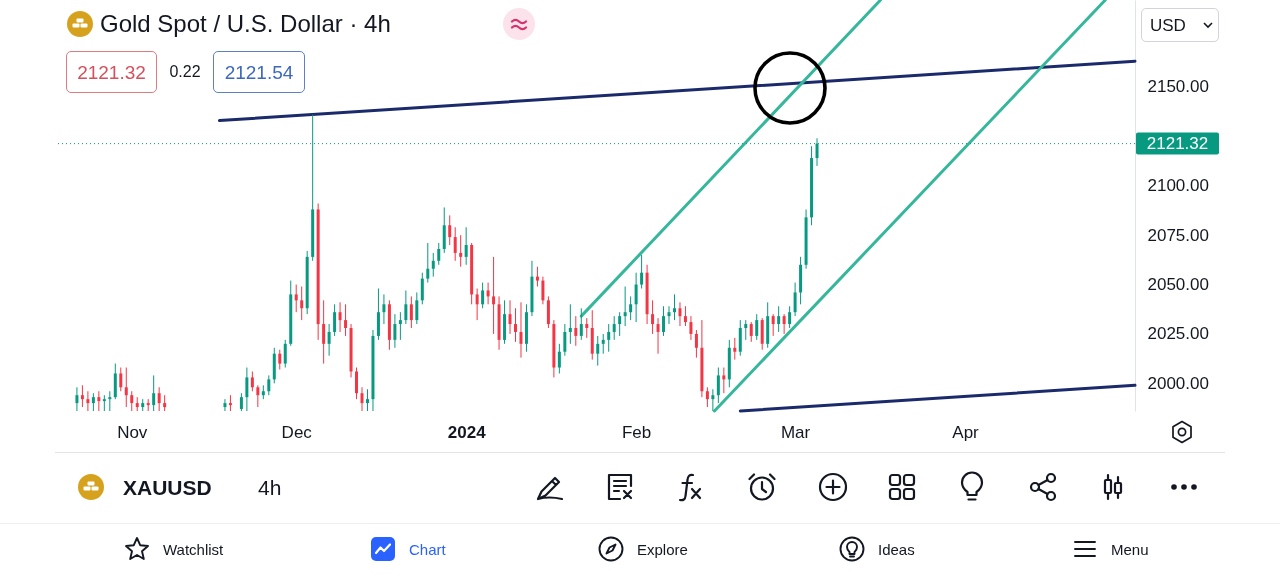  I want to click on y-tick-label: 2000.00, so click(1178, 383).